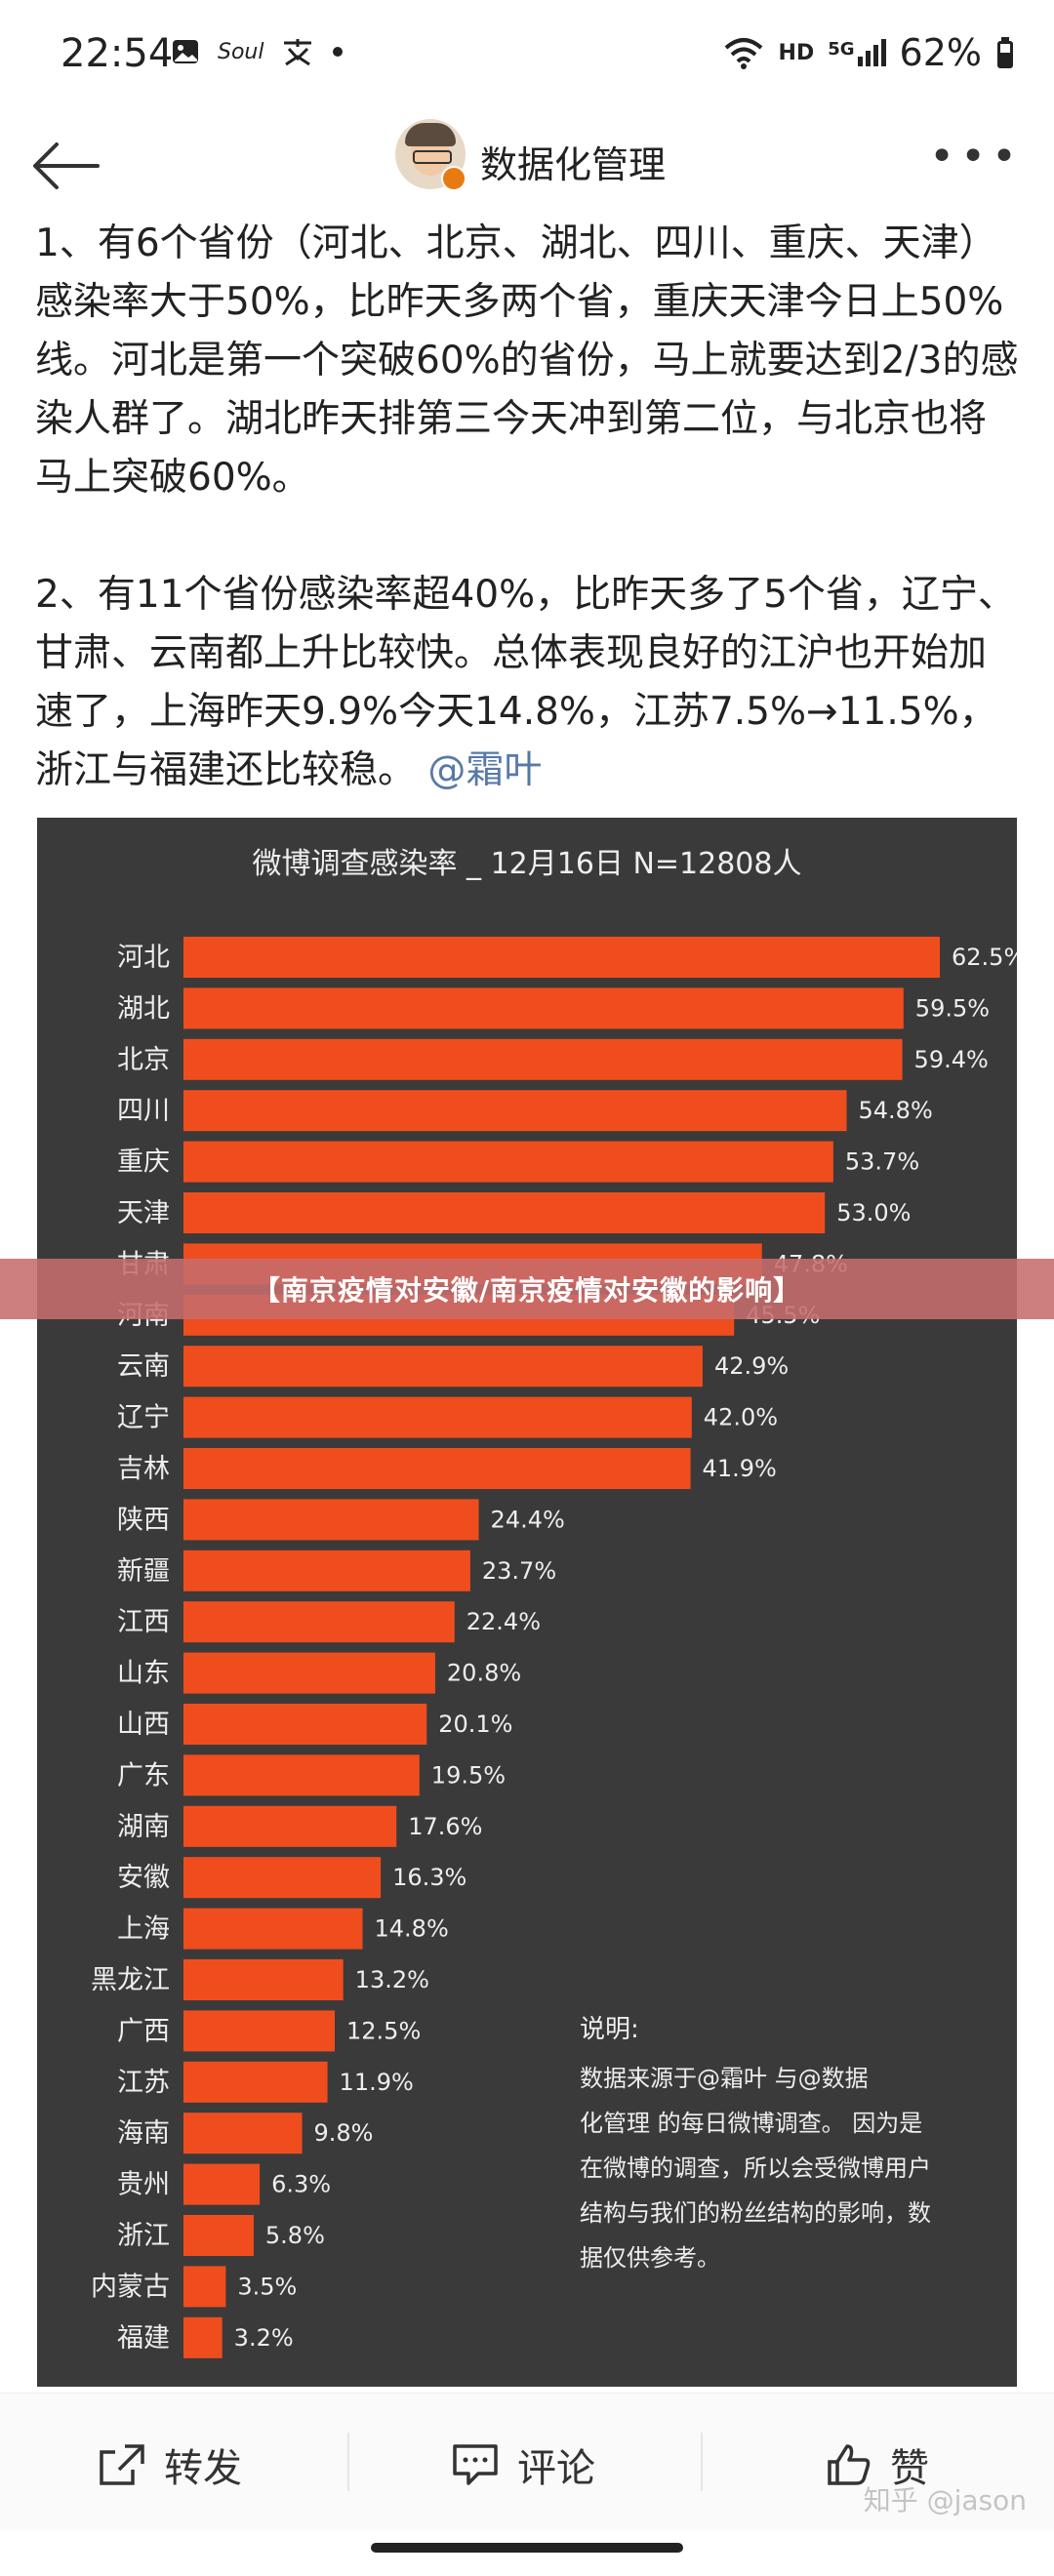 The height and width of the screenshot is (2576, 1054). I want to click on network-type: HD, so click(796, 52).